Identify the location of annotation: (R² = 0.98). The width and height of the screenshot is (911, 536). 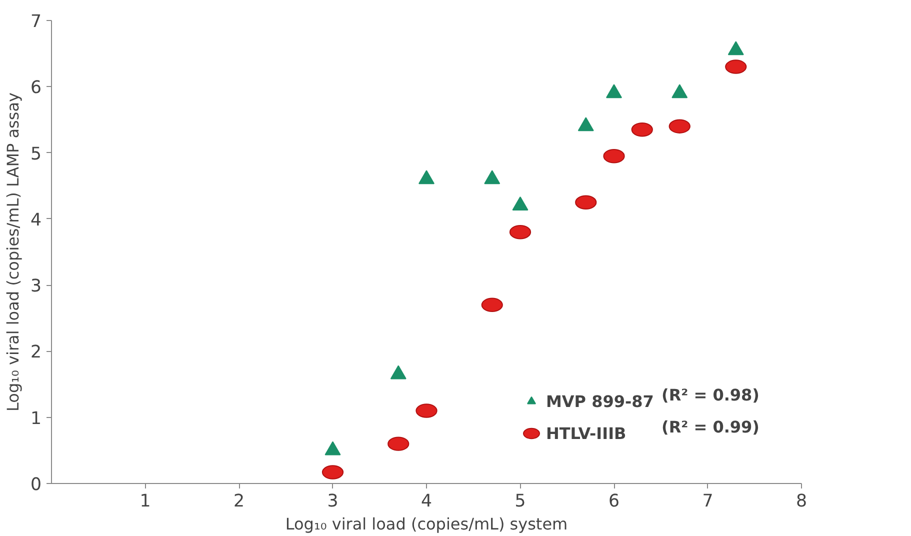
(711, 395).